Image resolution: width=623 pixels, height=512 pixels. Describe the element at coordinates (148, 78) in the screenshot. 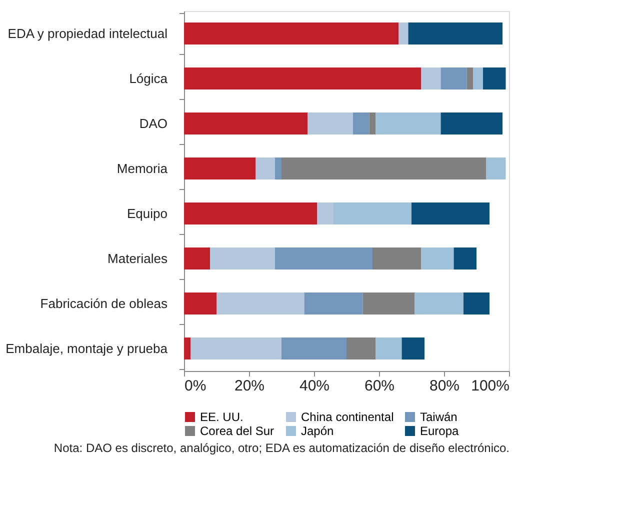

I see `y-tick-label: Lógica` at that location.